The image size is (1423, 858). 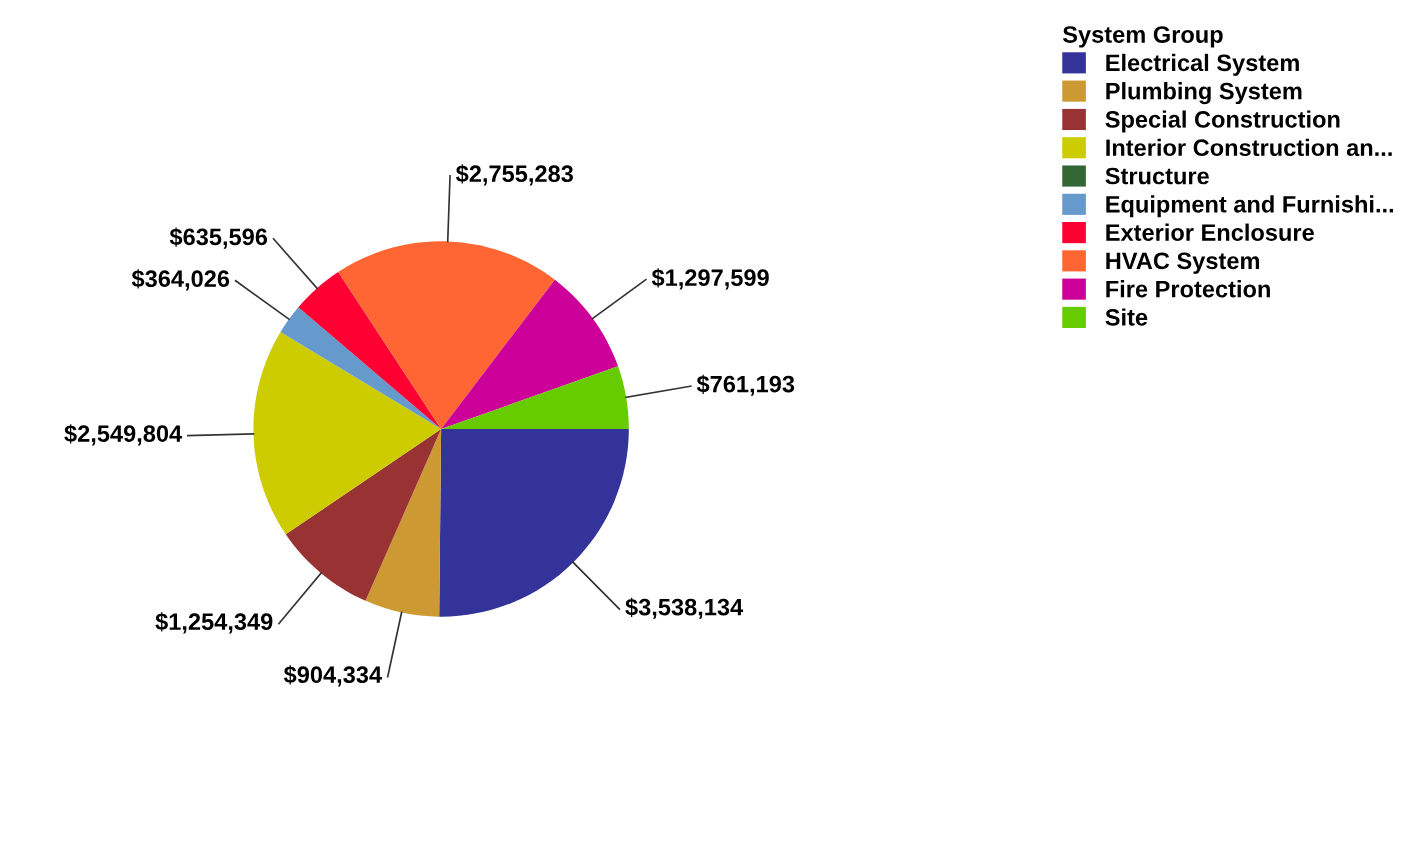 What do you see at coordinates (514, 175) in the screenshot?
I see `data-label: $2,755,283` at bounding box center [514, 175].